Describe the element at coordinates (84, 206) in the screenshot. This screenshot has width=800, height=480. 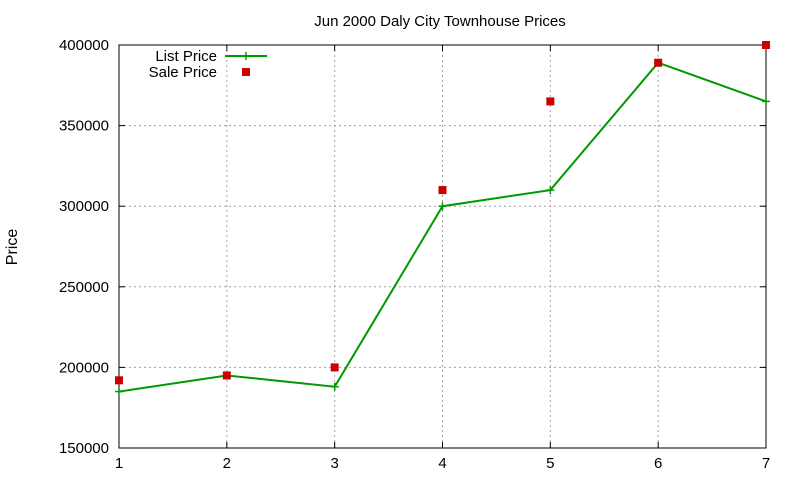
I see `y-tick-label: 300000` at that location.